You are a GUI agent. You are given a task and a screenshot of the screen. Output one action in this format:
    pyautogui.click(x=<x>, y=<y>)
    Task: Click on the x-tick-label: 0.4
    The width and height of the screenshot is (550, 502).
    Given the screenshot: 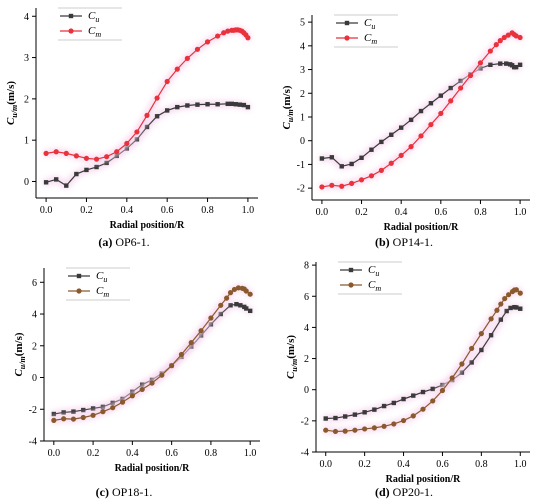 What is the action you would take?
    pyautogui.click(x=127, y=210)
    